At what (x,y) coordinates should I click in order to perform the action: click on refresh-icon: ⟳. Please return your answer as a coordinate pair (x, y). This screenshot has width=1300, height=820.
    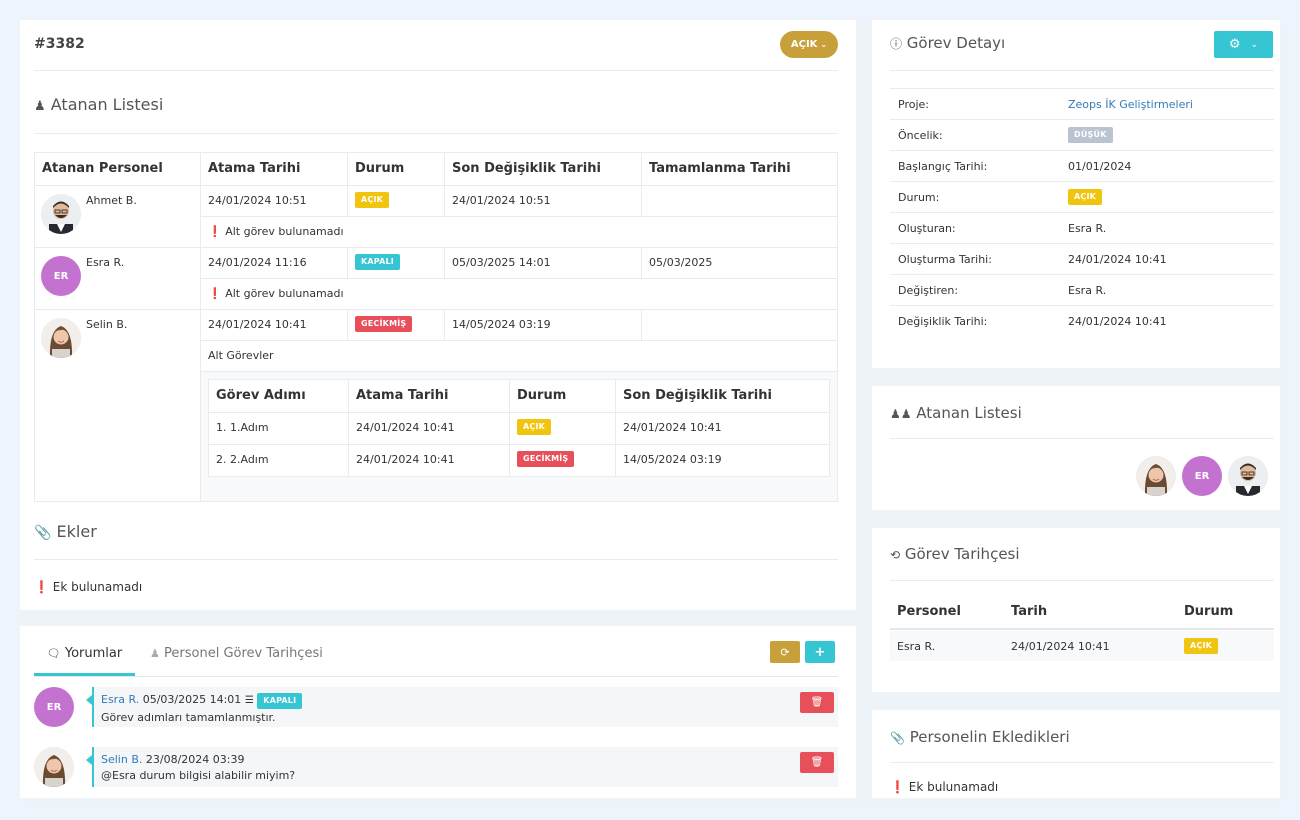
    Looking at the image, I should click on (785, 652).